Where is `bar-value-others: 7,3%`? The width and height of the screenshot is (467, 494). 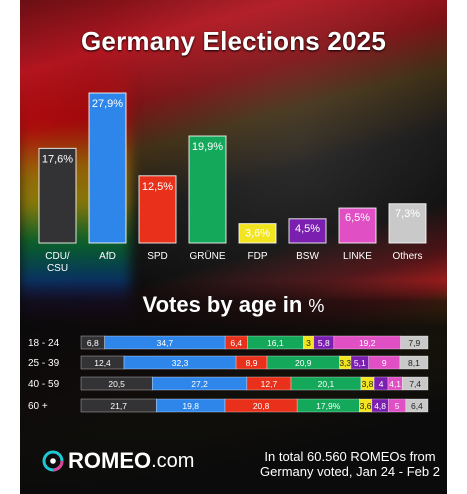
bar-value-others: 7,3% is located at coordinates (407, 214).